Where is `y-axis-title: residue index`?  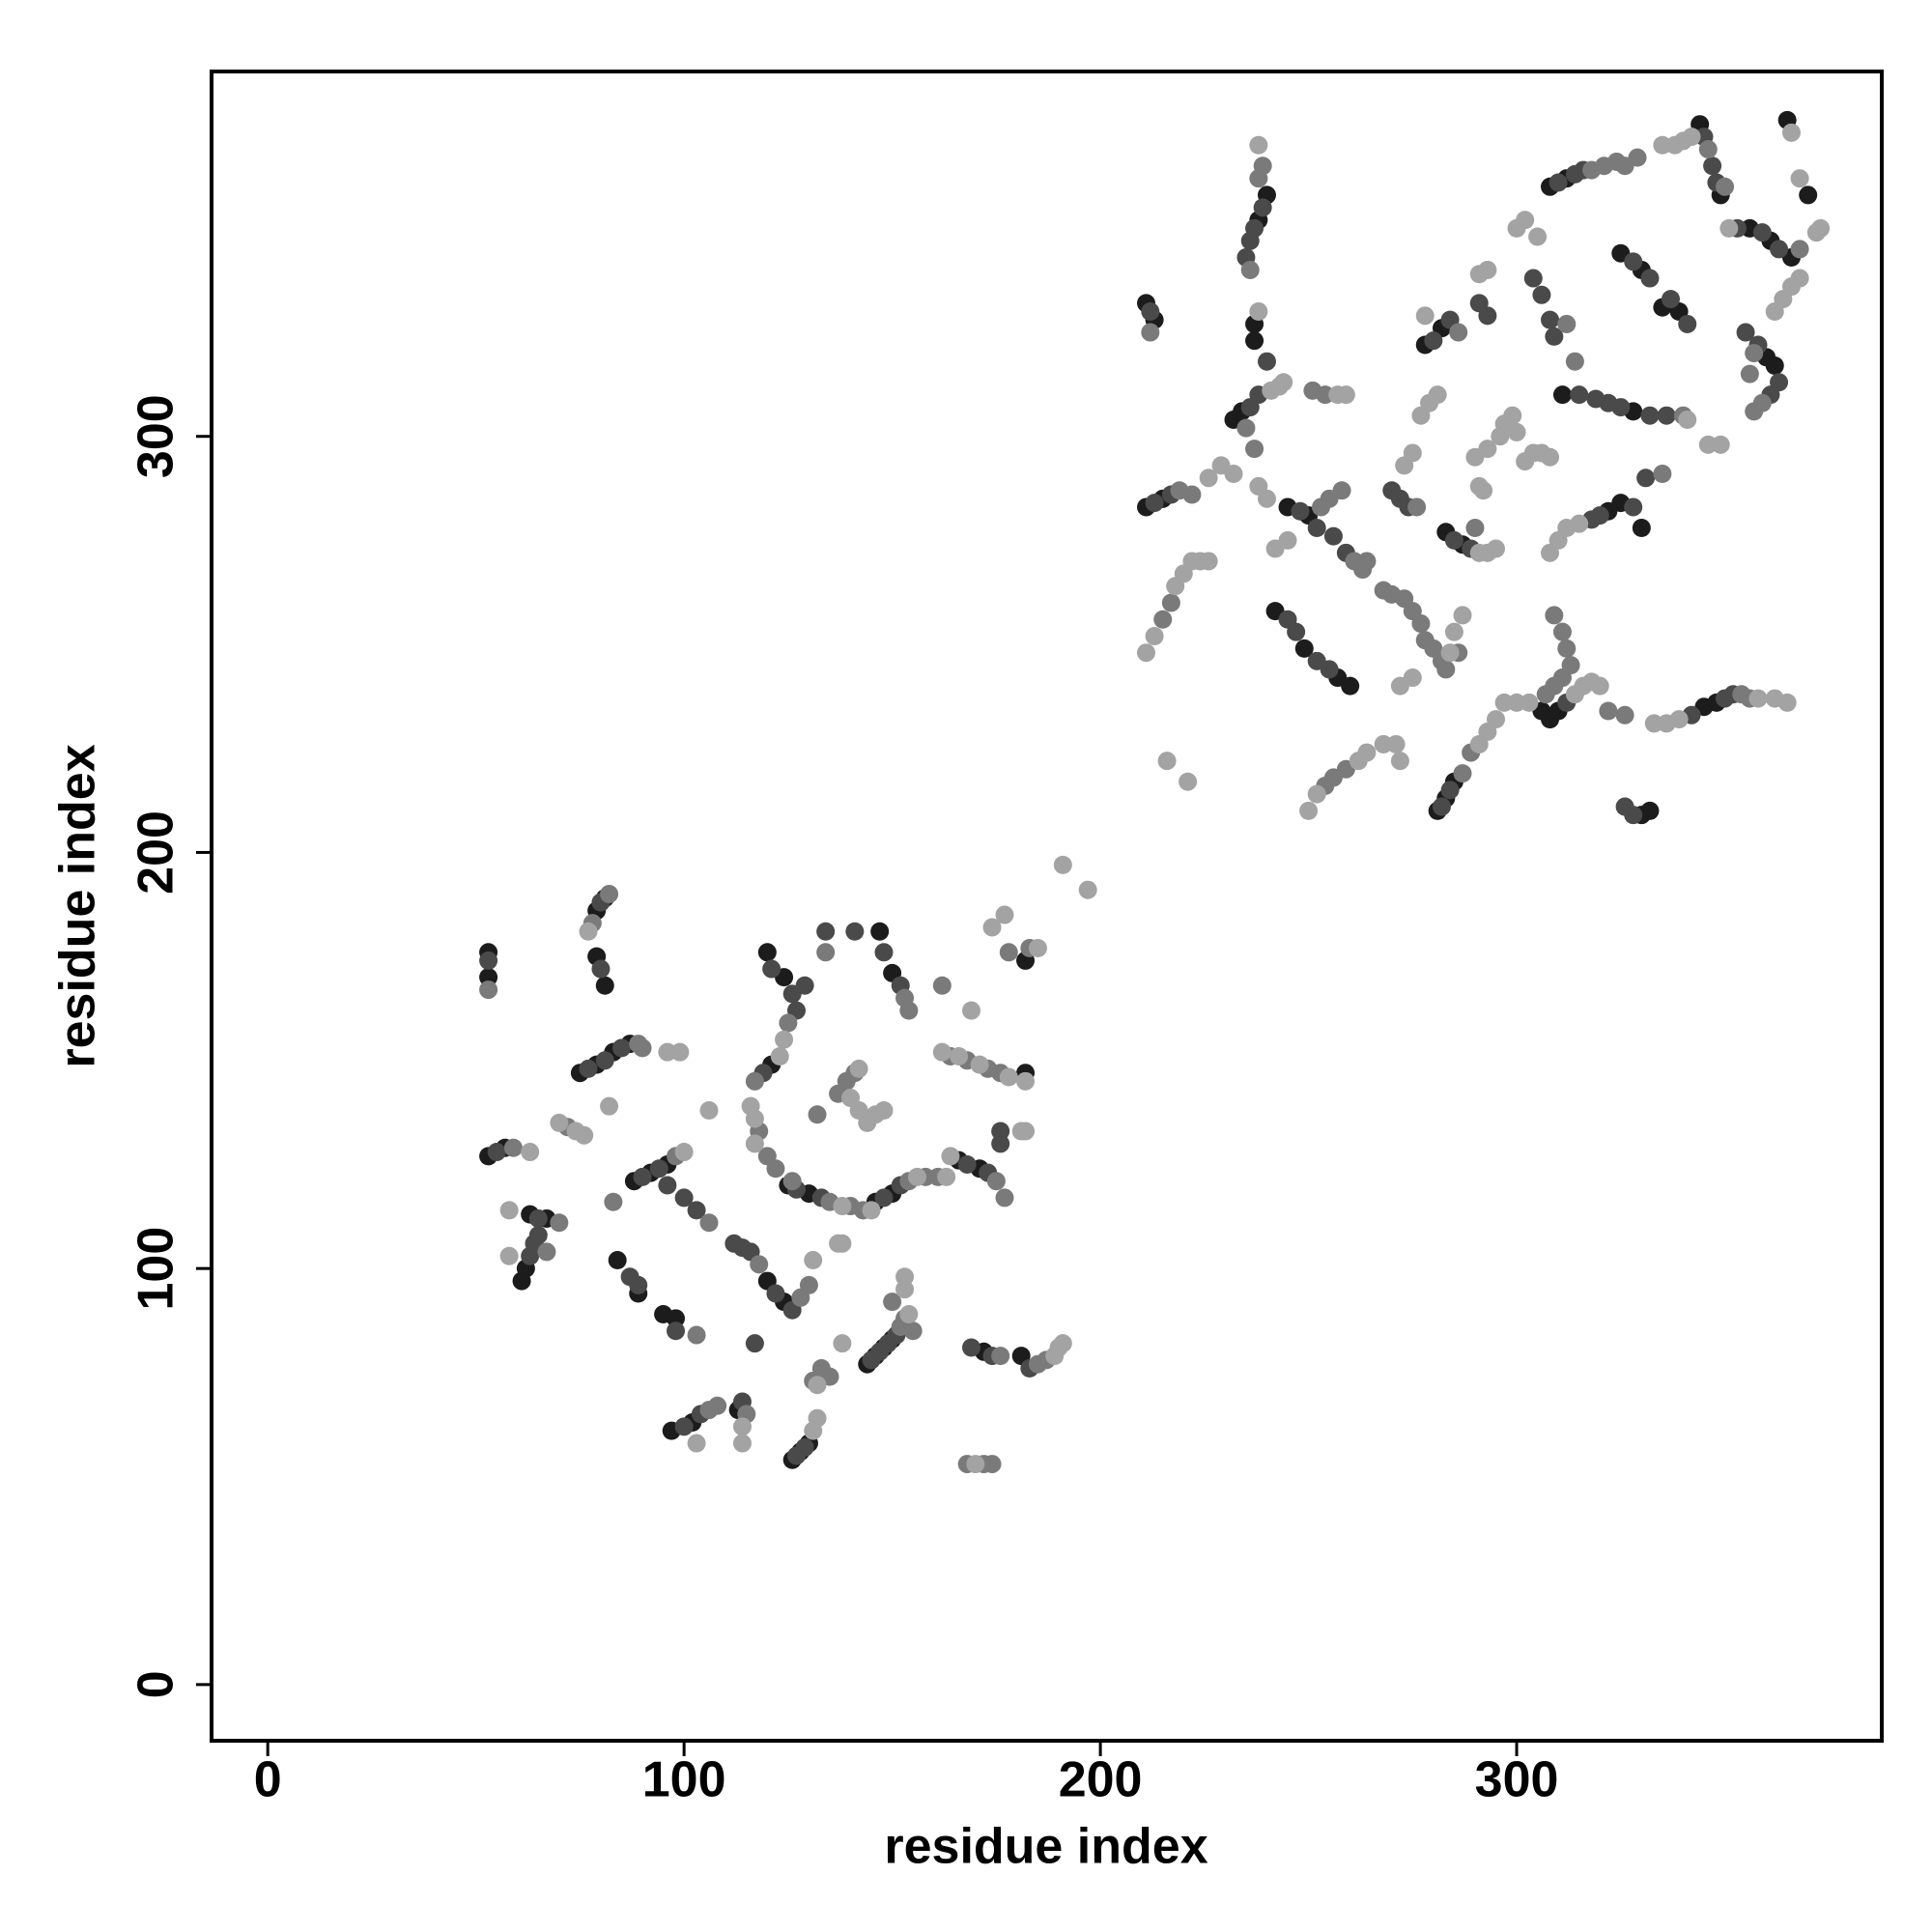
y-axis-title: residue index is located at coordinates (78, 905).